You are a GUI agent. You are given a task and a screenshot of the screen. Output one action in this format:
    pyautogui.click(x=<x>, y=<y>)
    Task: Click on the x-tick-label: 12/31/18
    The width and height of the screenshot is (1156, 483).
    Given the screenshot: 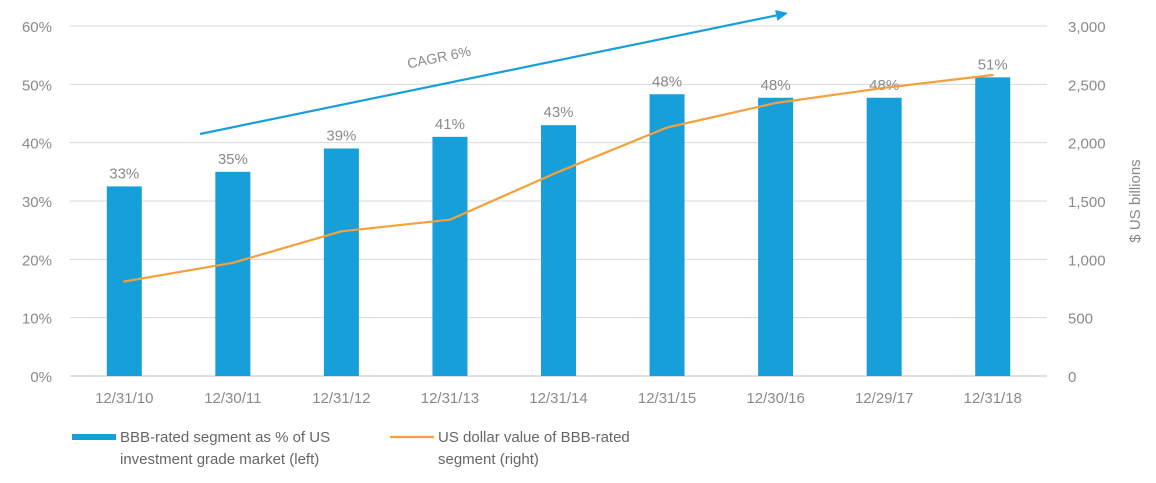 What is the action you would take?
    pyautogui.click(x=993, y=398)
    